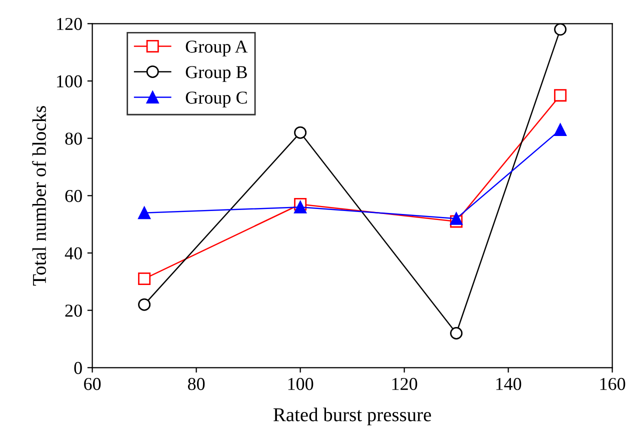  Describe the element at coordinates (216, 74) in the screenshot. I see `legend-label: Group B` at that location.